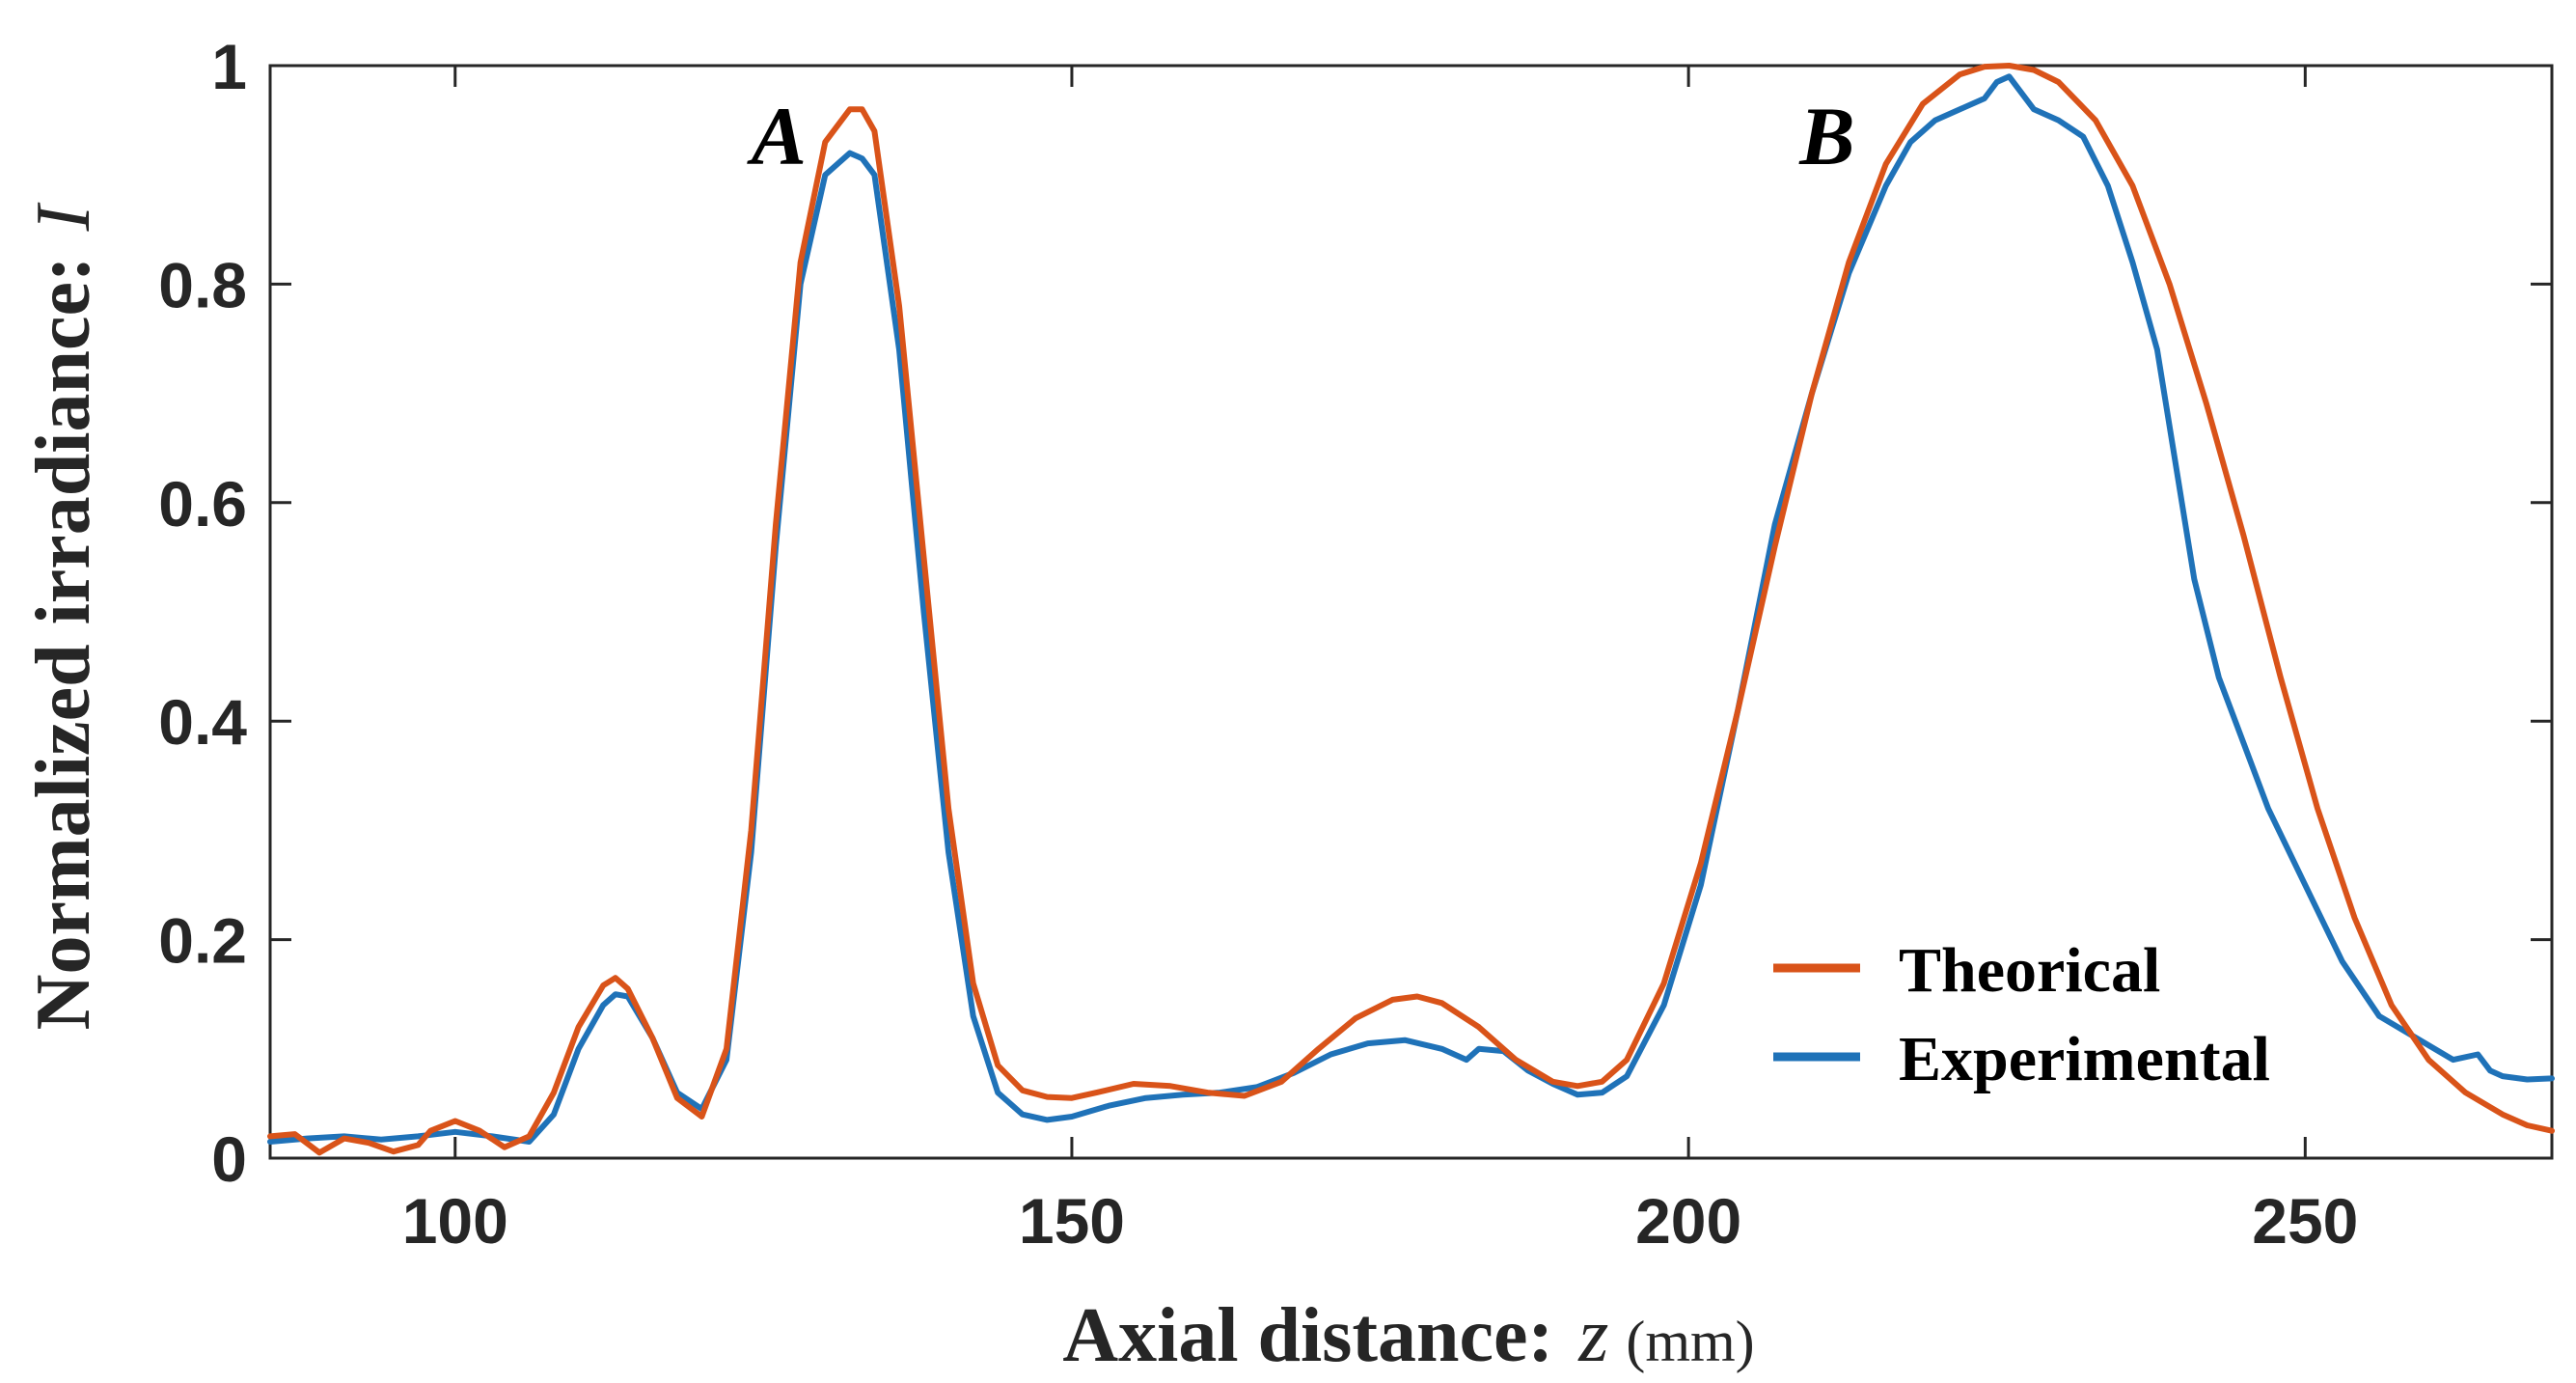  Describe the element at coordinates (2305, 1221) in the screenshot. I see `x-tick-label: 250` at that location.